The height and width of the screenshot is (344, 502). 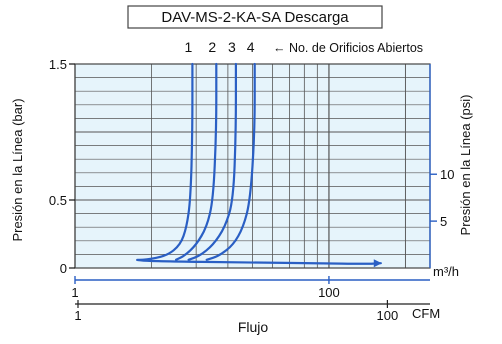 I want to click on annotation-open-orifices: ← No. de Orificios Abiertos, so click(x=348, y=48).